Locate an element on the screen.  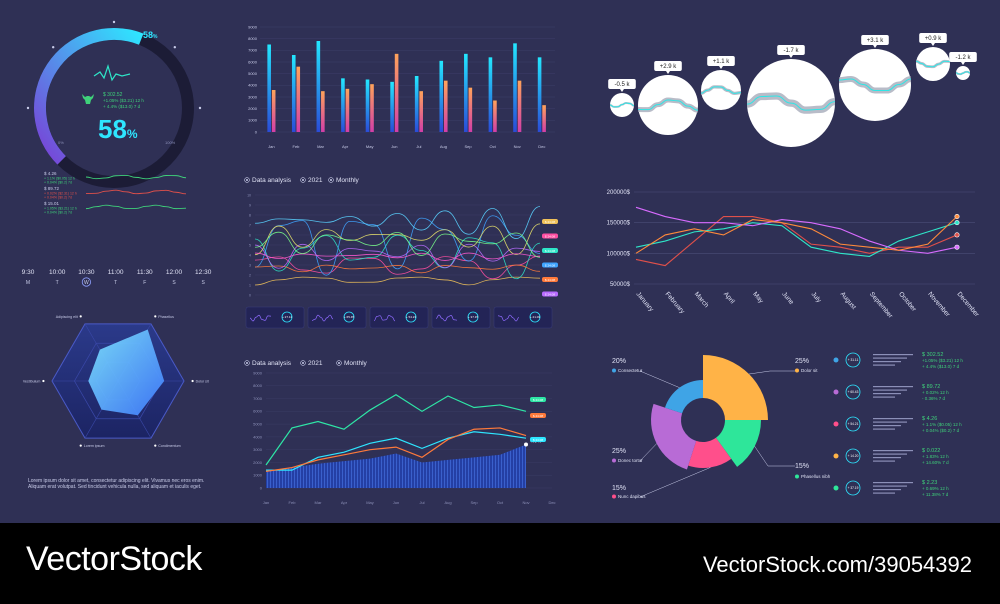
month-xtick: July is located at coordinates (816, 298).